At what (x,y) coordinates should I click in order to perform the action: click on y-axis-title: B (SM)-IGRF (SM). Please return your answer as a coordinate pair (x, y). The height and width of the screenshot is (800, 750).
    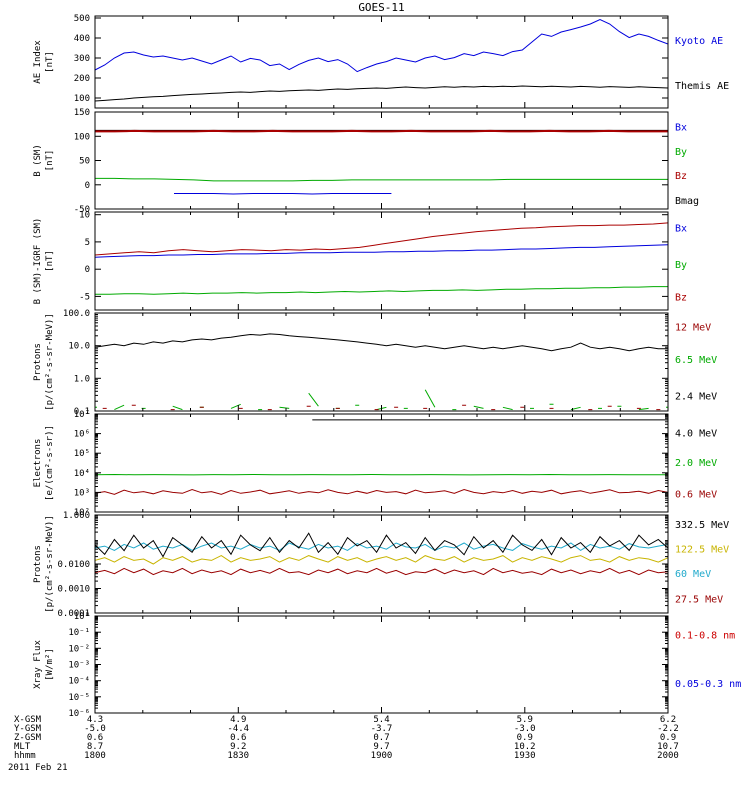
    Looking at the image, I should click on (38, 261).